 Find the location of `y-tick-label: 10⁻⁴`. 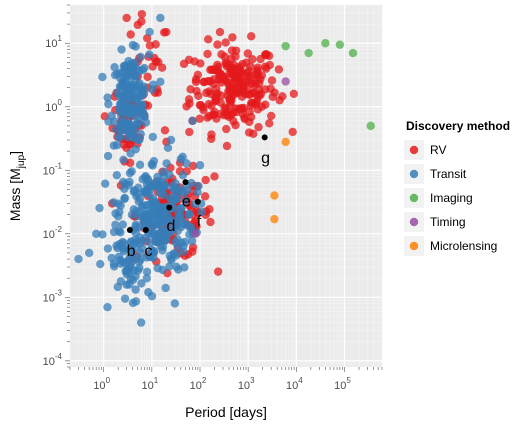

y-tick-label: 10⁻⁴ is located at coordinates (53, 360).